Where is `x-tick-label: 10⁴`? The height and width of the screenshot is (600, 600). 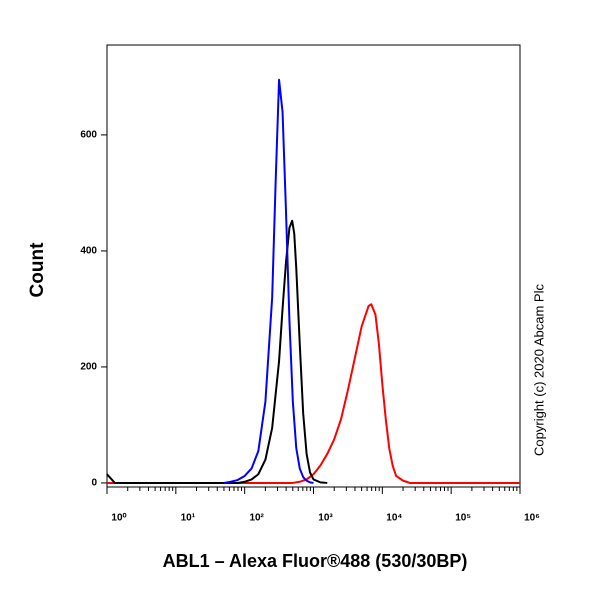
x-tick-label: 10⁴ is located at coordinates (394, 518).